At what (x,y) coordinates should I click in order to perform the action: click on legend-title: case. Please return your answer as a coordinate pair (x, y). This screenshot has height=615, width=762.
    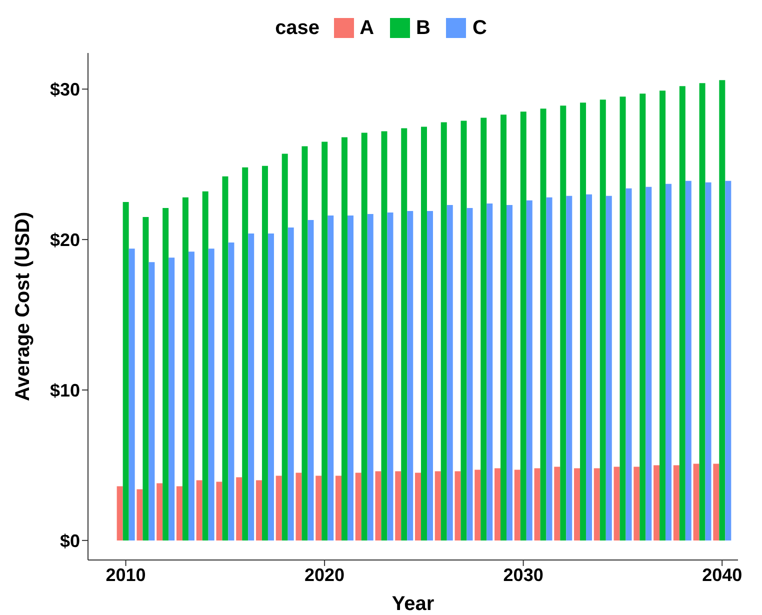
    Looking at the image, I should click on (297, 28).